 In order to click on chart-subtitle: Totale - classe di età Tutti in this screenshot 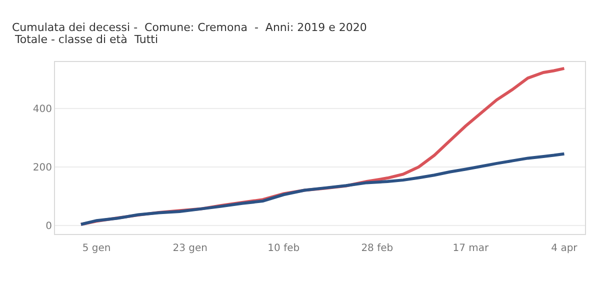, I will do `click(86, 39)`.